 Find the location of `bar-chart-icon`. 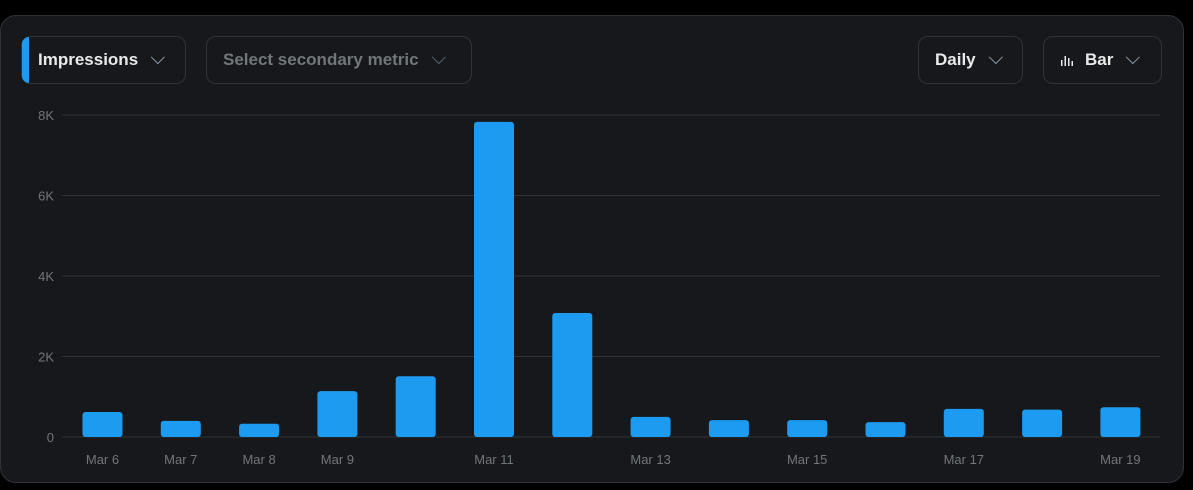

bar-chart-icon is located at coordinates (1067, 61).